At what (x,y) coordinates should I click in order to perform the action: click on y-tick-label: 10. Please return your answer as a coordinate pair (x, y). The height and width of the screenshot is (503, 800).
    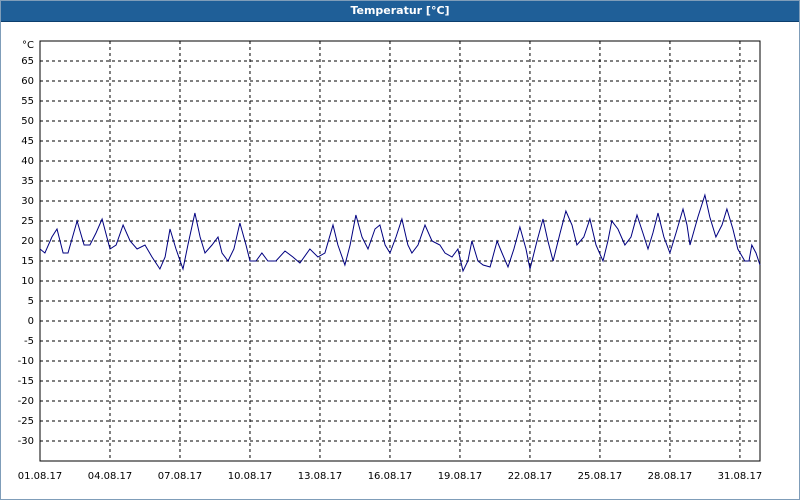
    Looking at the image, I should click on (27, 281).